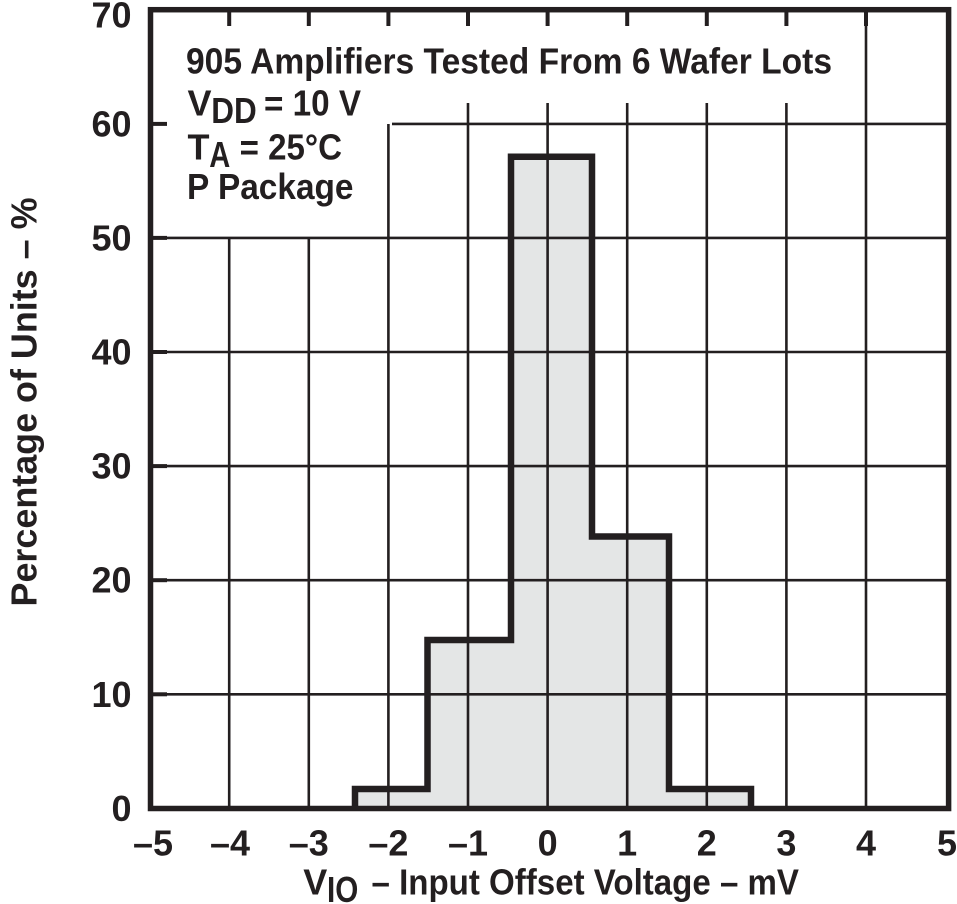  What do you see at coordinates (947, 842) in the screenshot?
I see `svg-text: 5` at bounding box center [947, 842].